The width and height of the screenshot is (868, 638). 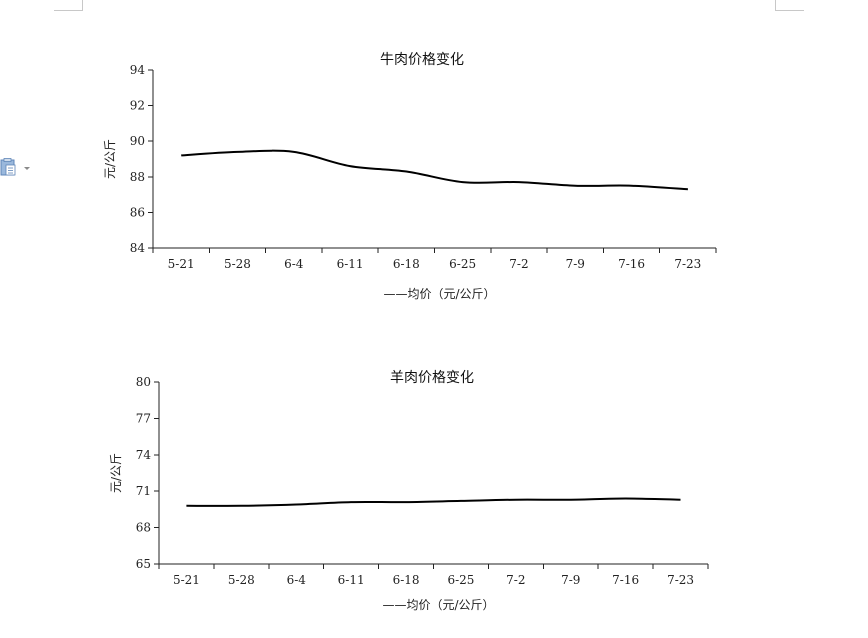 I want to click on y-tick-label: 88, so click(x=137, y=177).